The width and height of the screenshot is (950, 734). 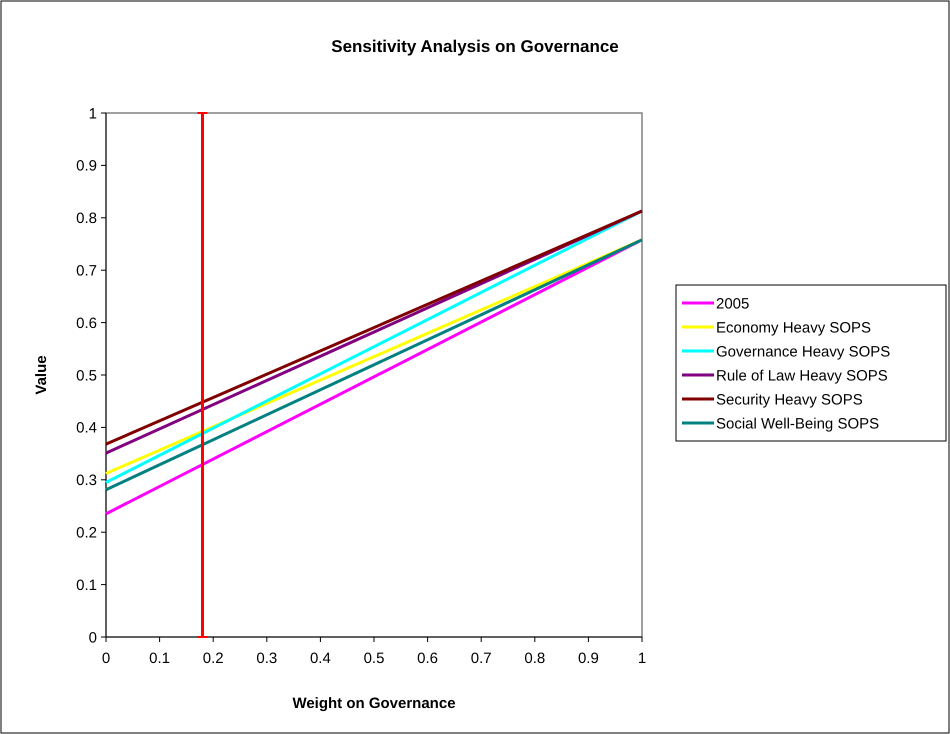 I want to click on legend-label: Economy Heavy SOPS, so click(x=794, y=327).